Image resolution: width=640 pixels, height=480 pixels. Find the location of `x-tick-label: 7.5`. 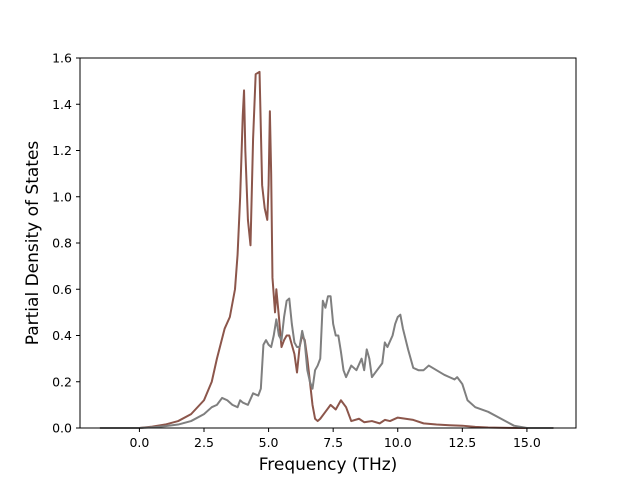

x-tick-label: 7.5 is located at coordinates (333, 442).